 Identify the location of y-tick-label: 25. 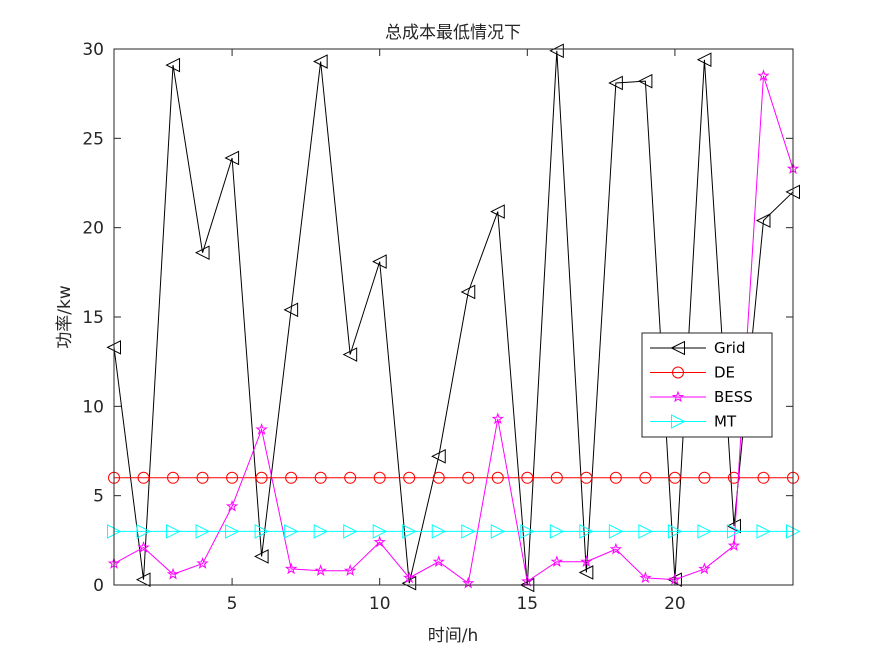
(93, 139).